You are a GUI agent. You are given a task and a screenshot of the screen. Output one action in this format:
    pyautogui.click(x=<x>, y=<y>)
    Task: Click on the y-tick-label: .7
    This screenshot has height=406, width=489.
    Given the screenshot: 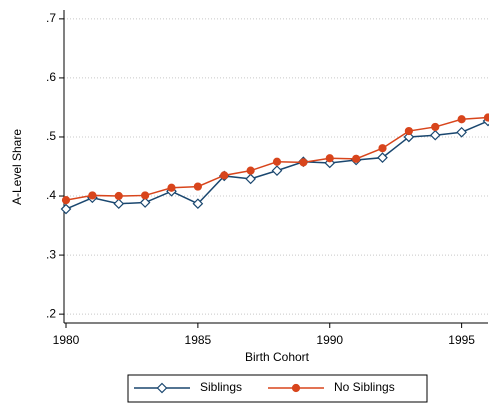 What is the action you would take?
    pyautogui.click(x=51, y=18)
    